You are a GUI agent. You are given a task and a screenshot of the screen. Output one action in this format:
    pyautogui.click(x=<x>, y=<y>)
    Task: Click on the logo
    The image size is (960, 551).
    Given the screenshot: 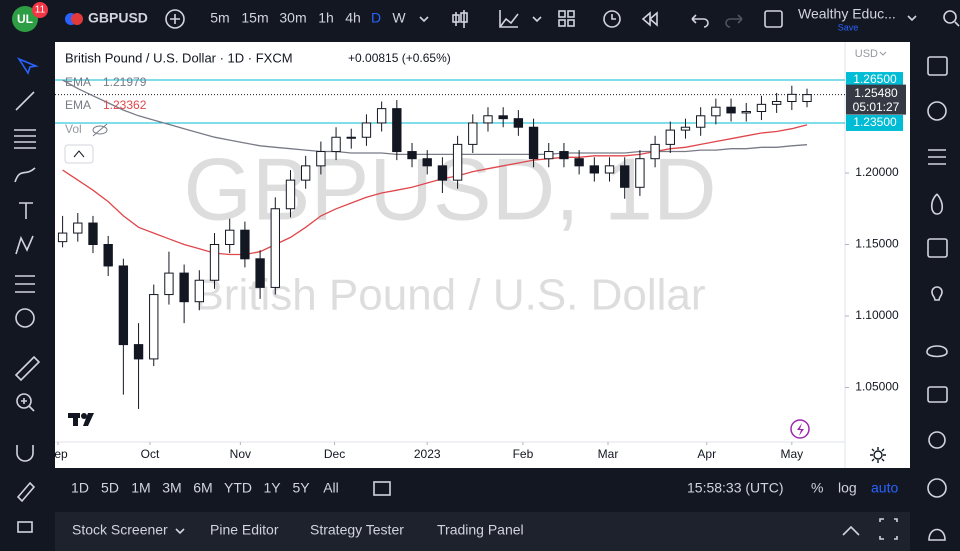 What is the action you would take?
    pyautogui.click(x=25, y=19)
    